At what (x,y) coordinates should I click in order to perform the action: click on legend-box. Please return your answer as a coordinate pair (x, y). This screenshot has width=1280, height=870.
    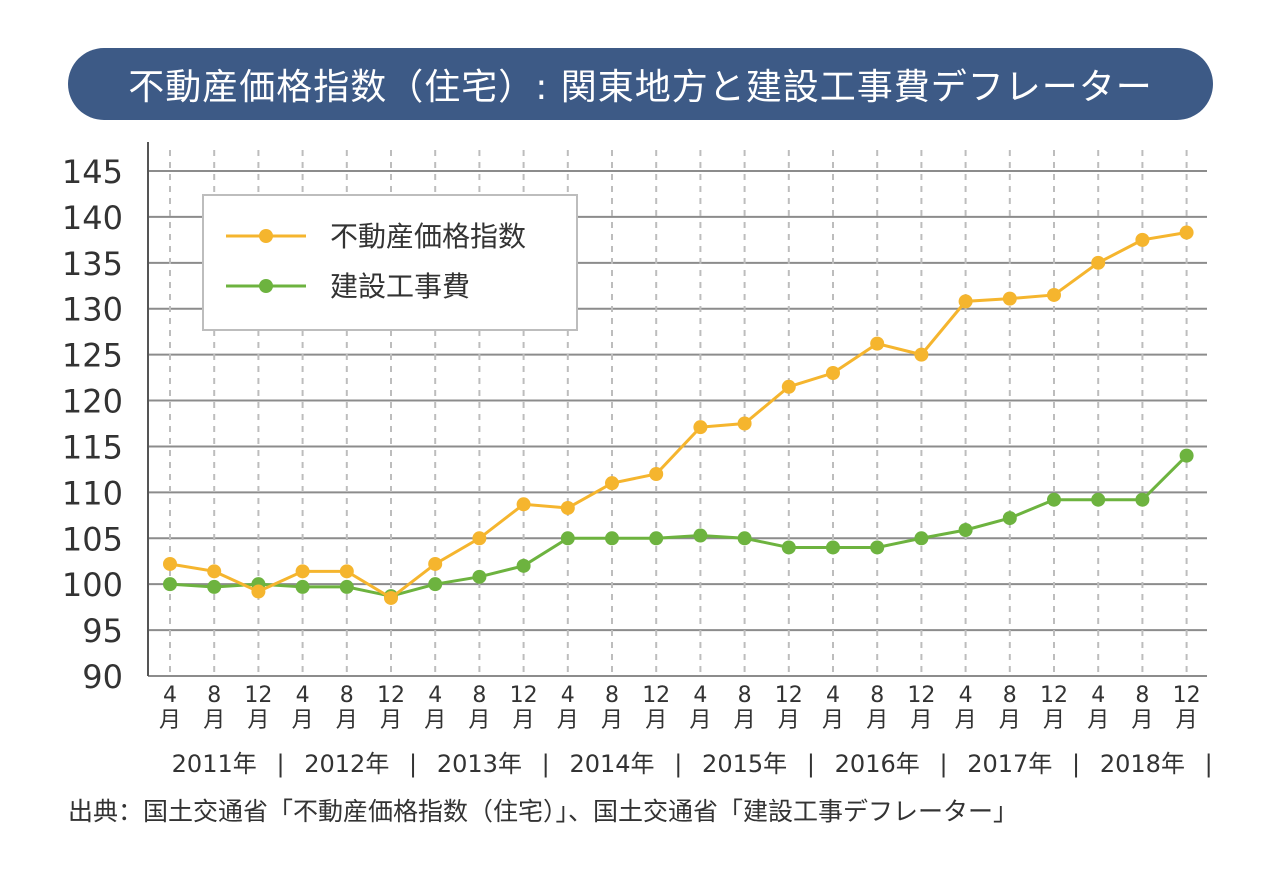
    Looking at the image, I should click on (390, 262).